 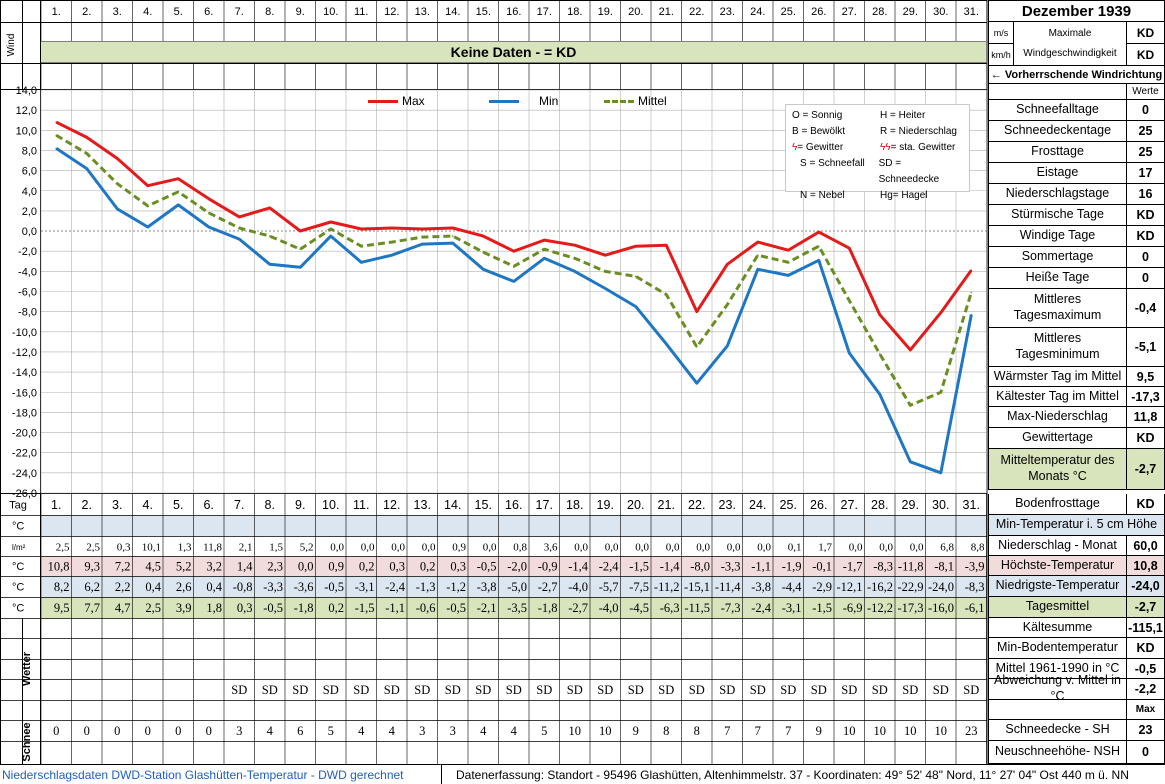 What do you see at coordinates (514, 710) in the screenshot?
I see `weather-row-5-bg` at bounding box center [514, 710].